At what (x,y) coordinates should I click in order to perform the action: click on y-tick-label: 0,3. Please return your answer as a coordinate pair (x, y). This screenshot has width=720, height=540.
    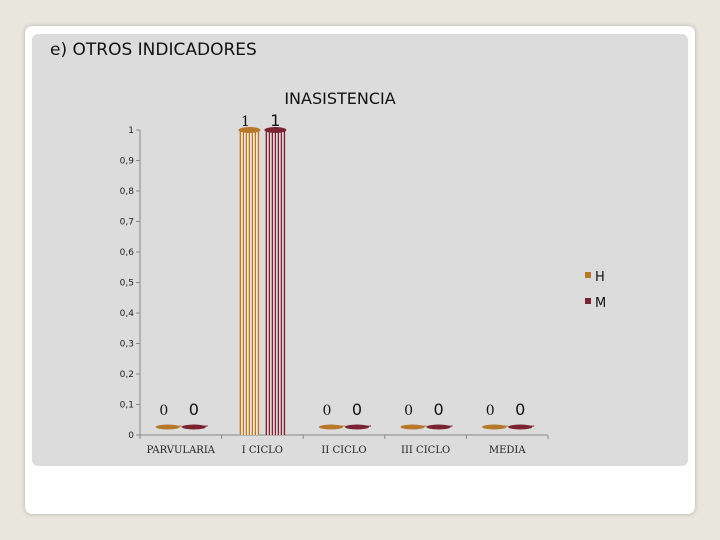
    Looking at the image, I should click on (127, 345).